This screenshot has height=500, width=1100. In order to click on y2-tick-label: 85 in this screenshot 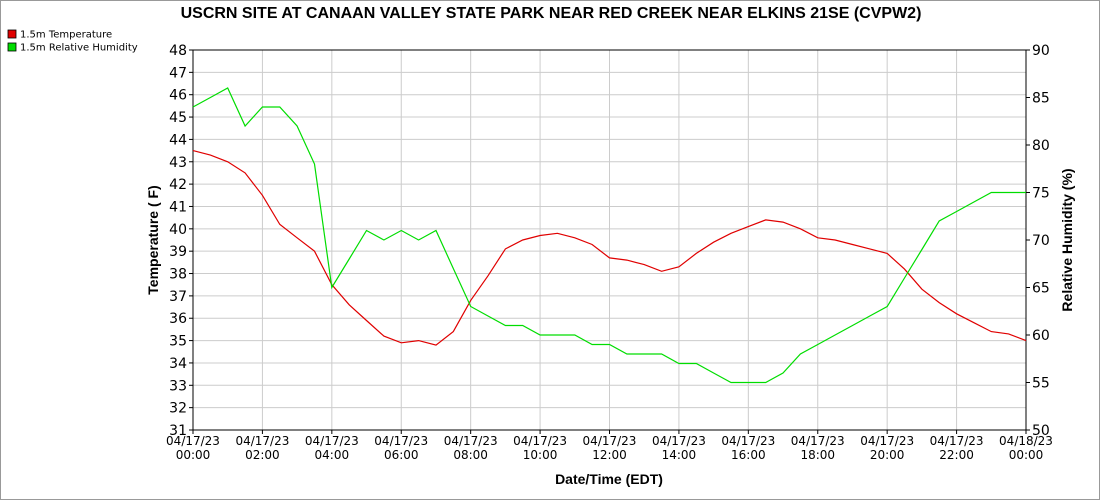, I will do `click(1041, 99)`.